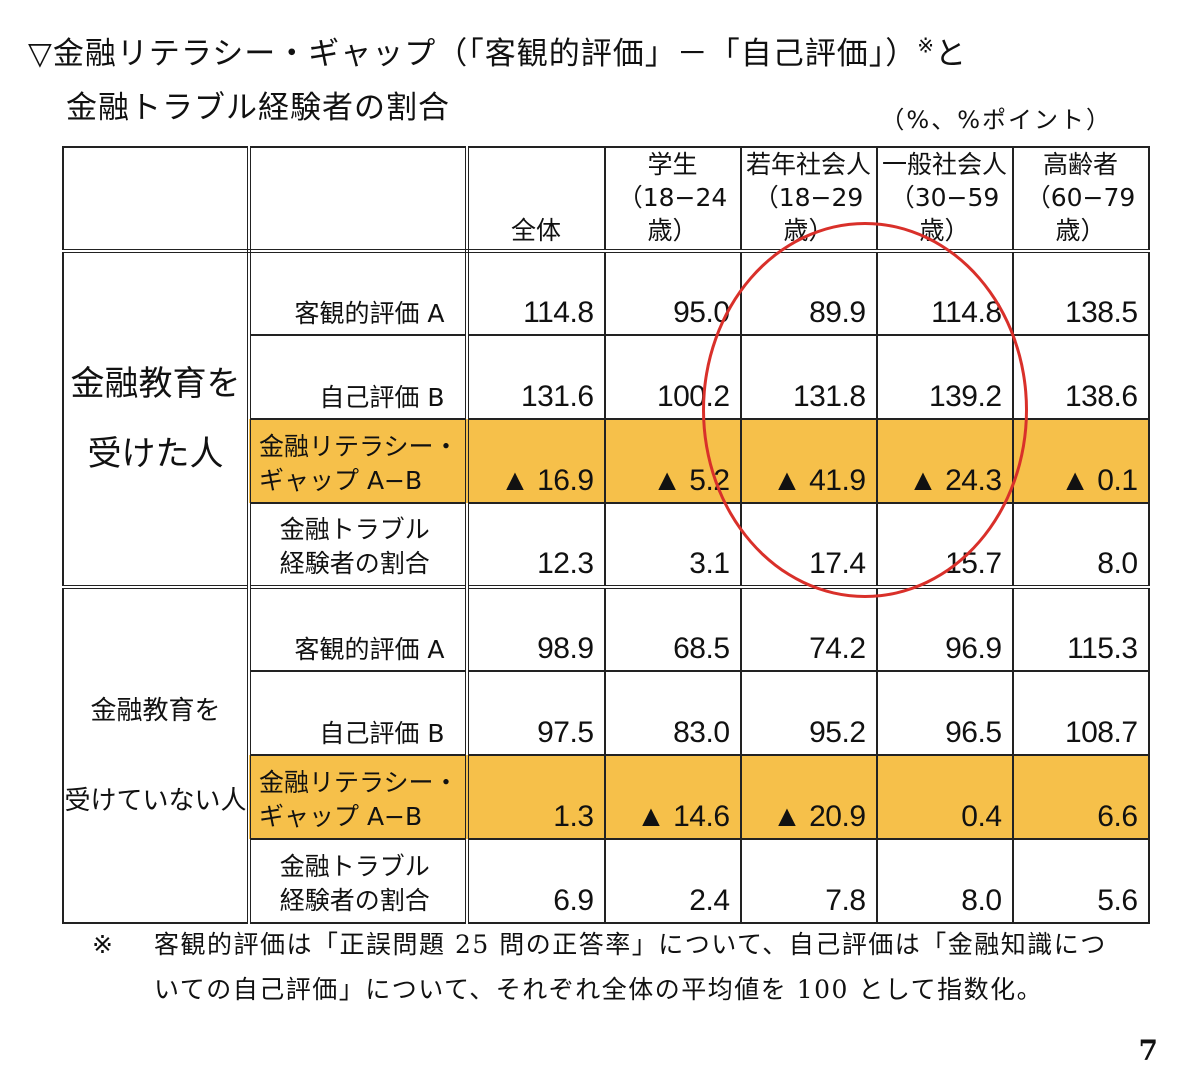 Image resolution: width=1200 pixels, height=1089 pixels. I want to click on column-header-elderly: 高齢者 （60−79歳）, so click(1080, 199).